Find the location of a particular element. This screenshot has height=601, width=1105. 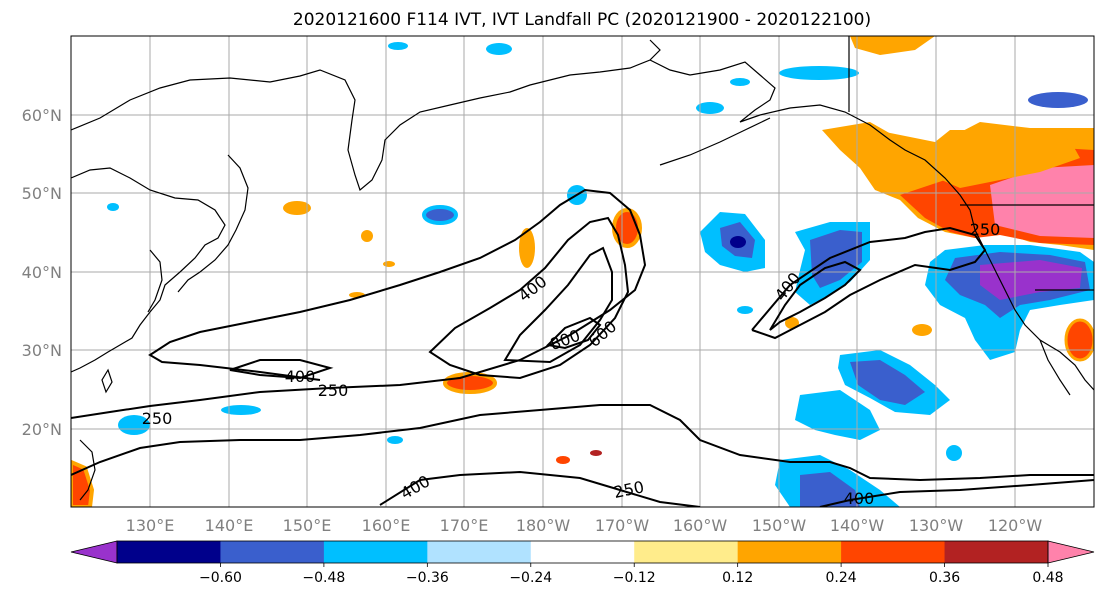

lon-tick: 140°W is located at coordinates (857, 525).